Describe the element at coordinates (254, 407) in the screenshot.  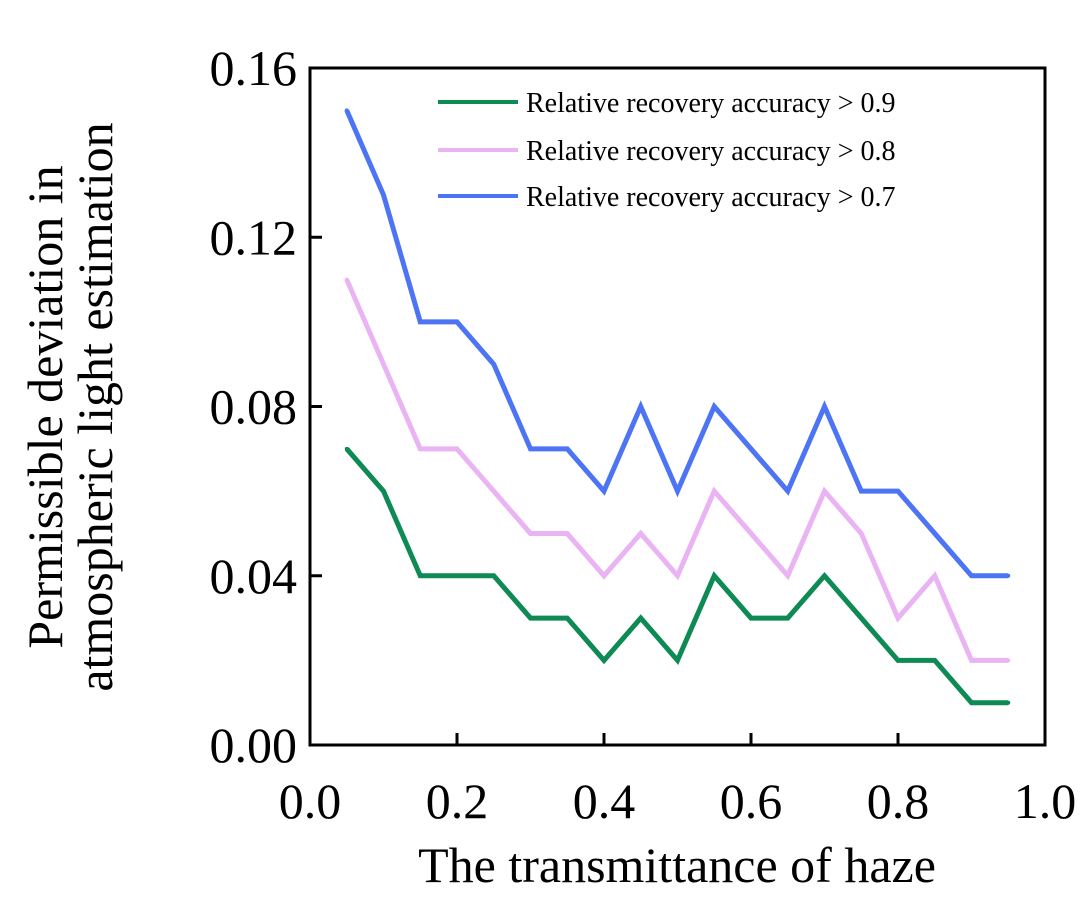
I see `y-tick-label: 0.08` at that location.